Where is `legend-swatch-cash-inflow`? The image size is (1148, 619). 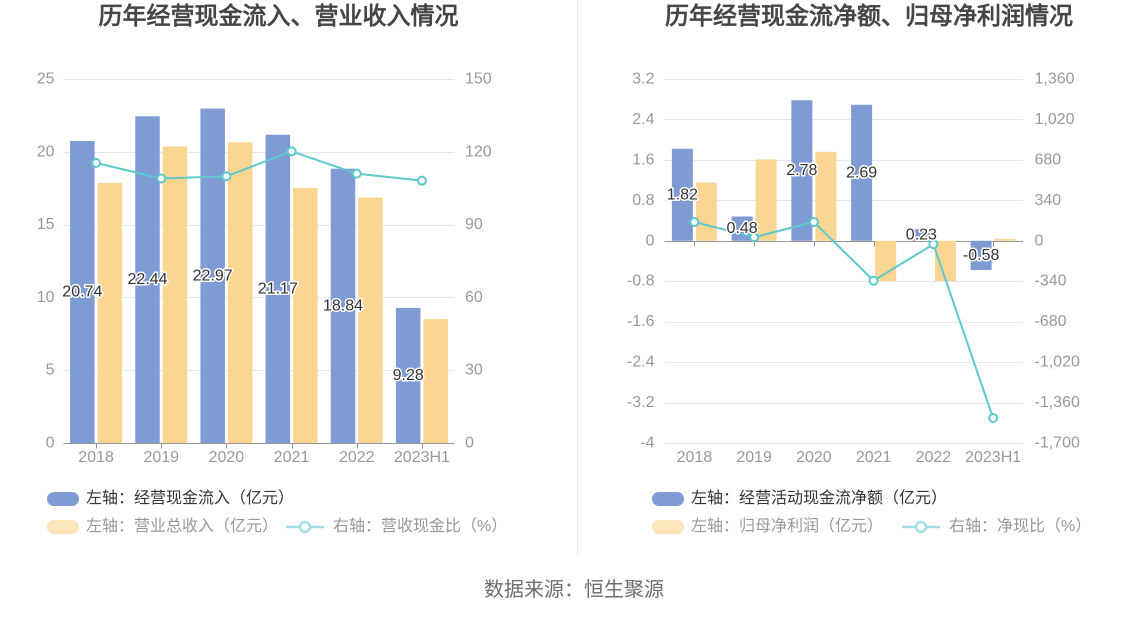 legend-swatch-cash-inflow is located at coordinates (63, 498).